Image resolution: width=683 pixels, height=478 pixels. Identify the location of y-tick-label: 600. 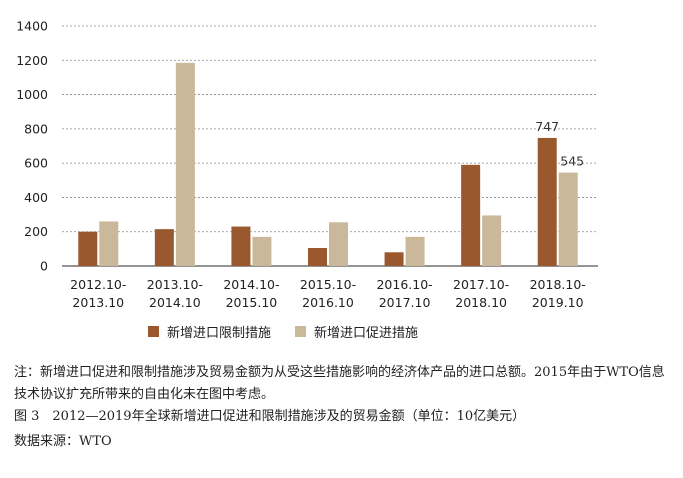
(36, 163).